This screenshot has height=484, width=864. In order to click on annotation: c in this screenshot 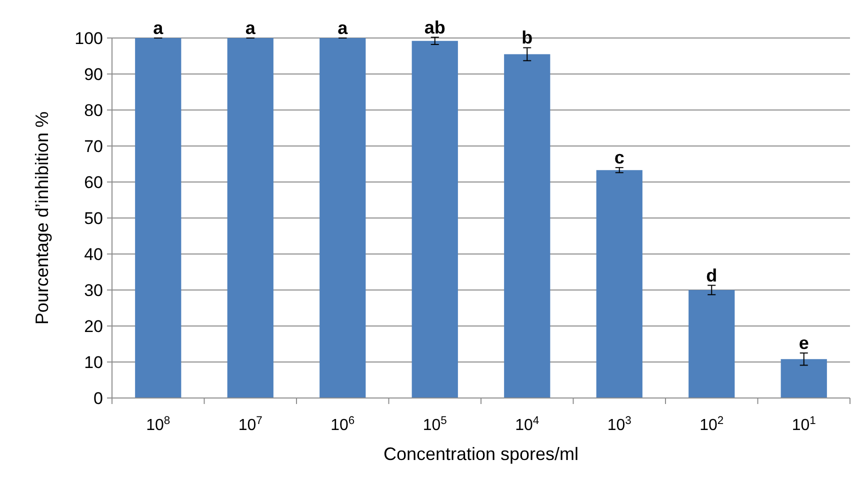, I will do `click(619, 158)`.